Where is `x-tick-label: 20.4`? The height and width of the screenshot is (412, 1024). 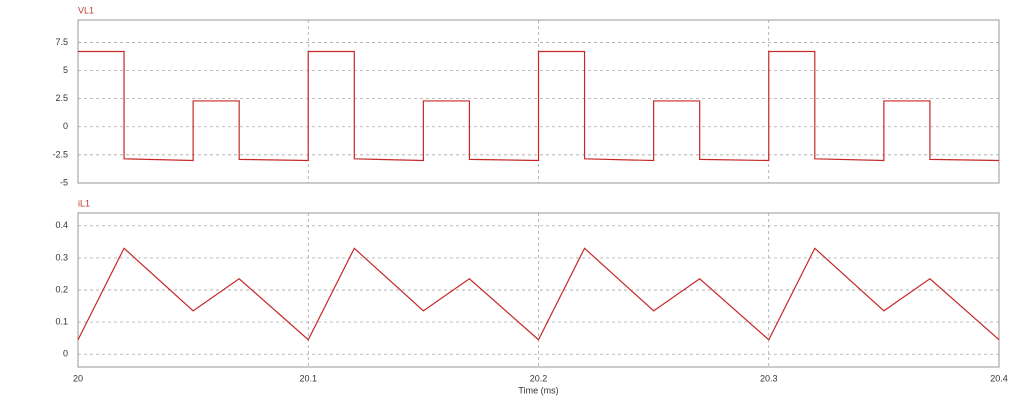 x-tick-label: 20.4 is located at coordinates (999, 378).